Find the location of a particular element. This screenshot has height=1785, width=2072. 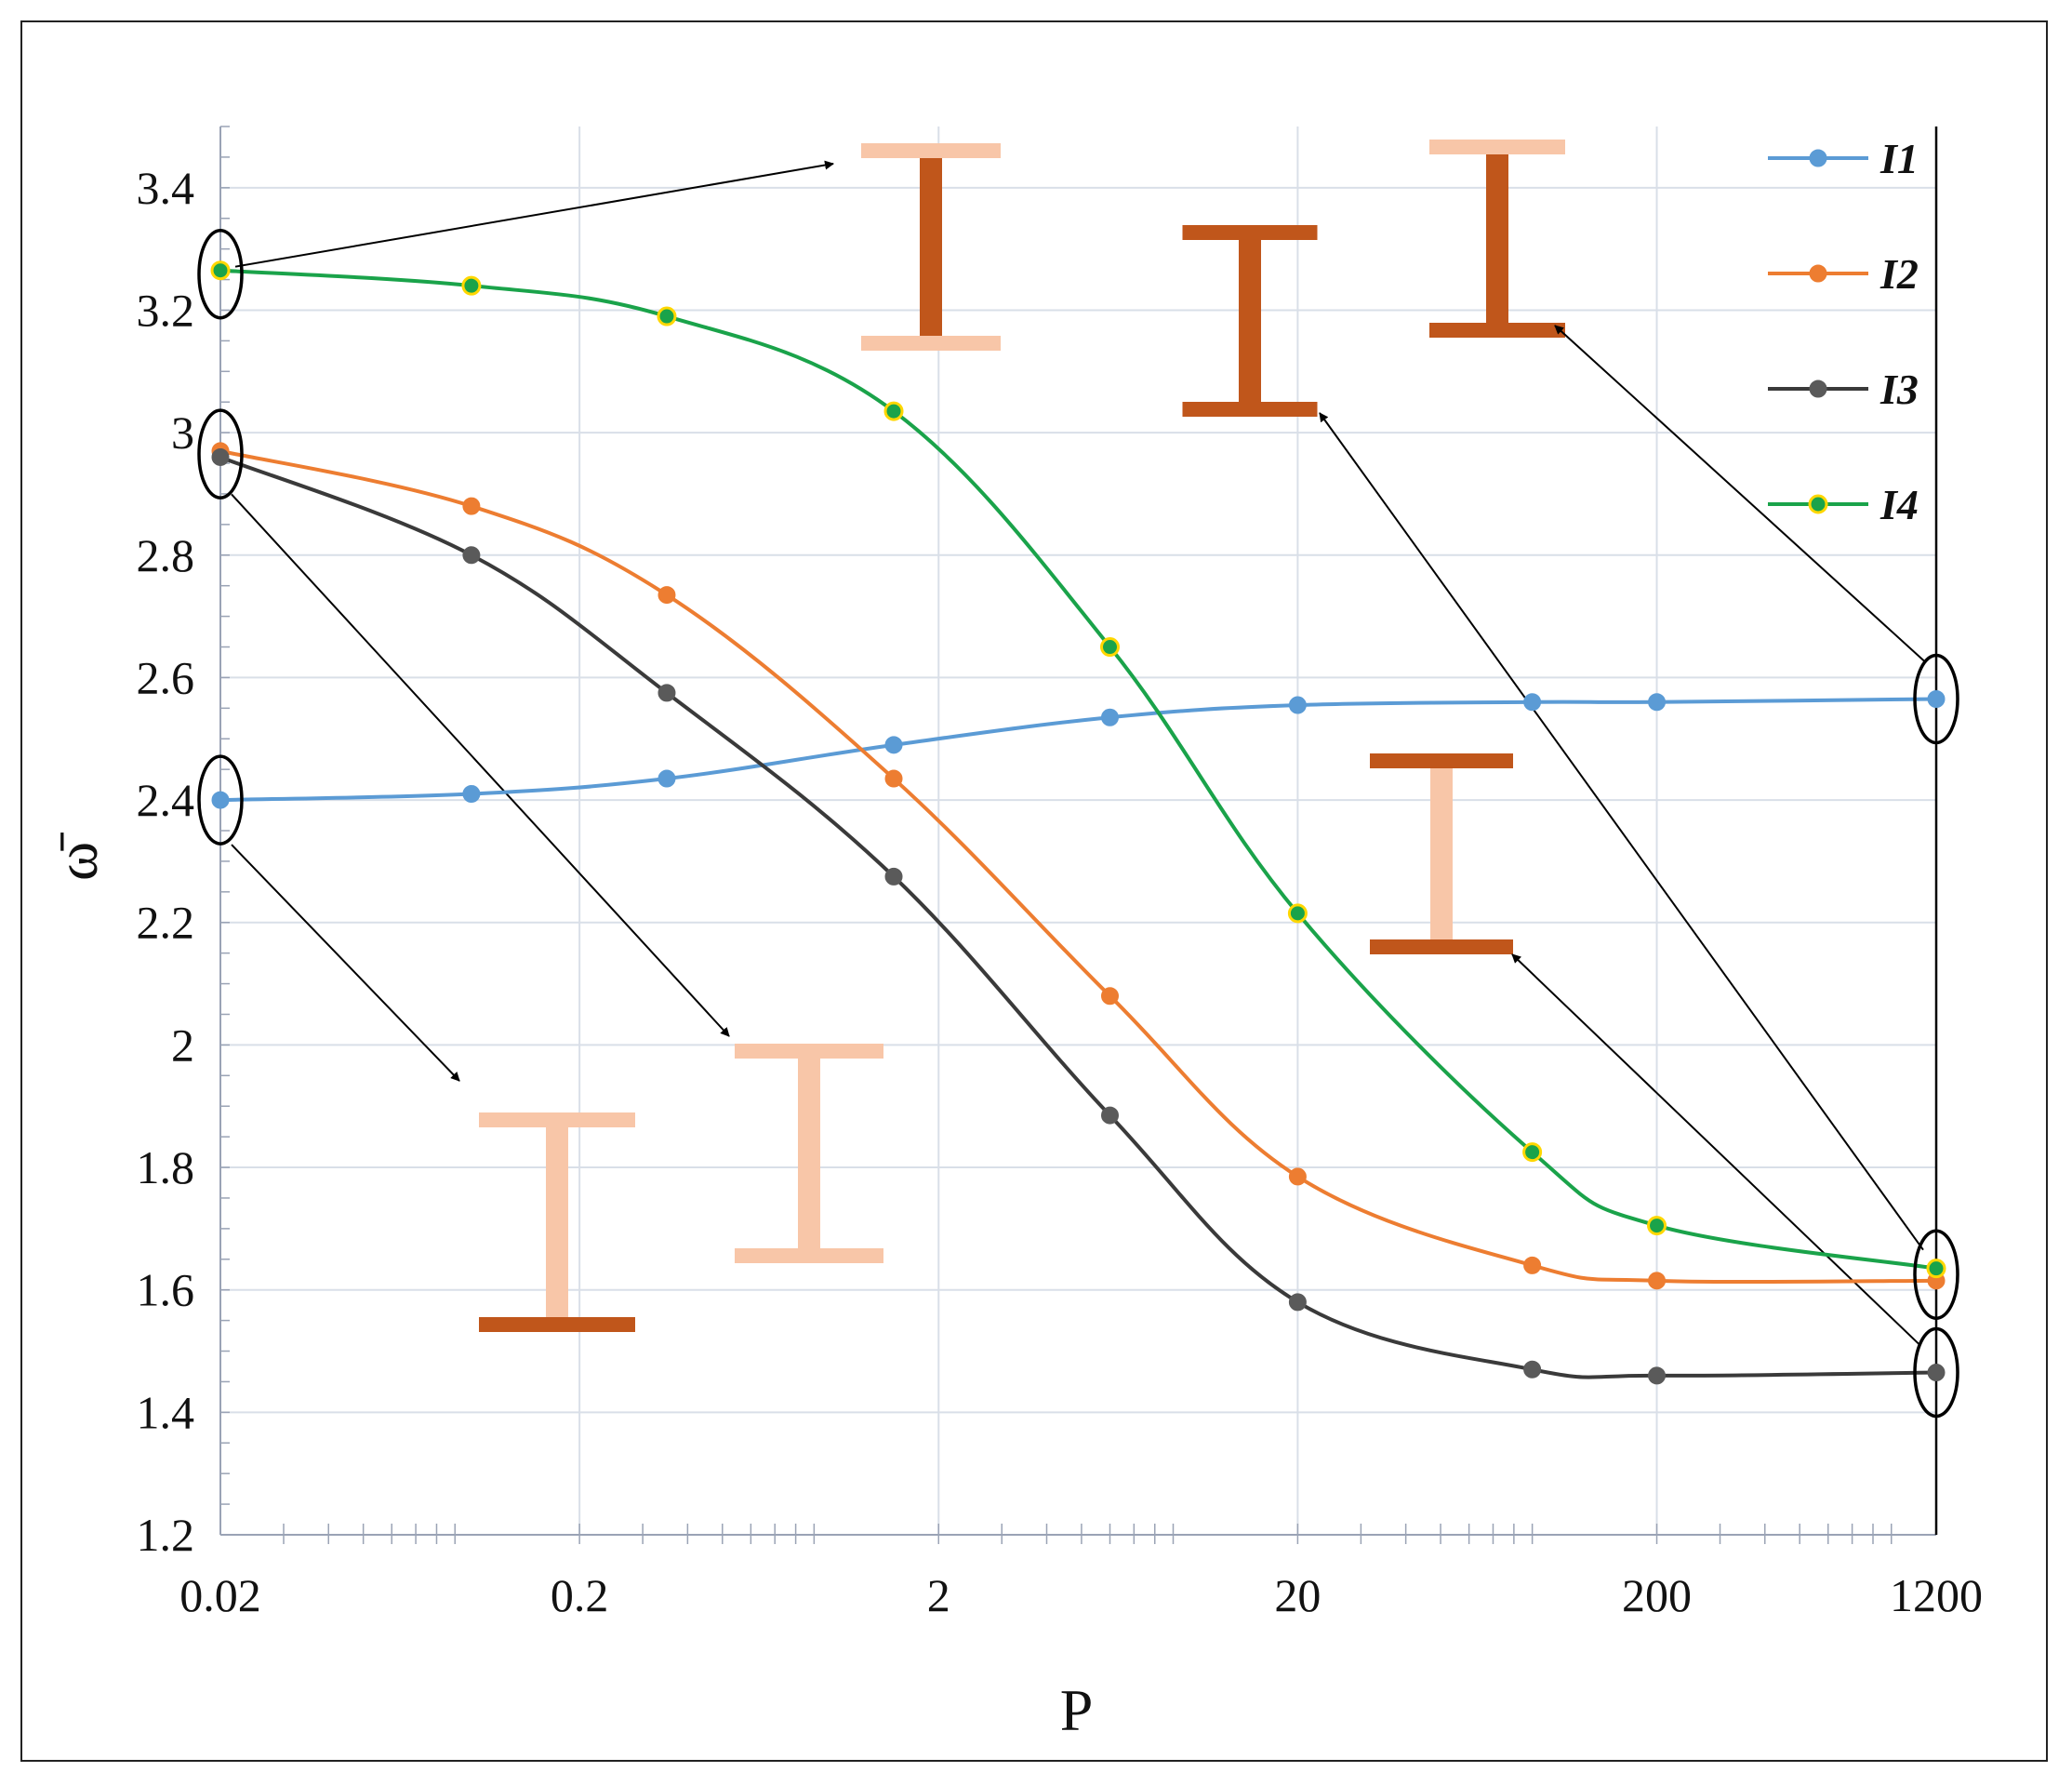

x-tick-label: 200 is located at coordinates (1657, 1595).